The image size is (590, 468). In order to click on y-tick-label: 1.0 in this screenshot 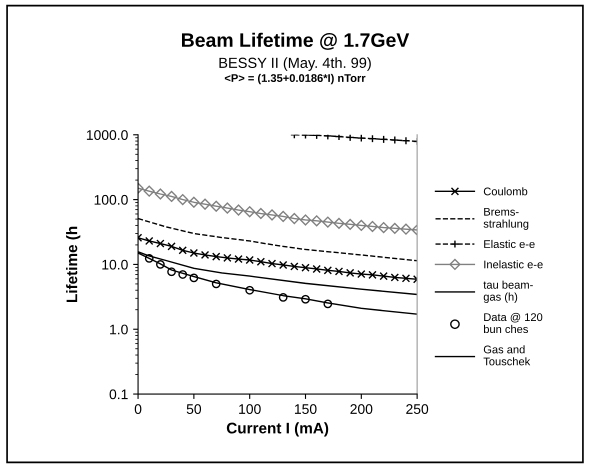, I will do `click(119, 329)`.